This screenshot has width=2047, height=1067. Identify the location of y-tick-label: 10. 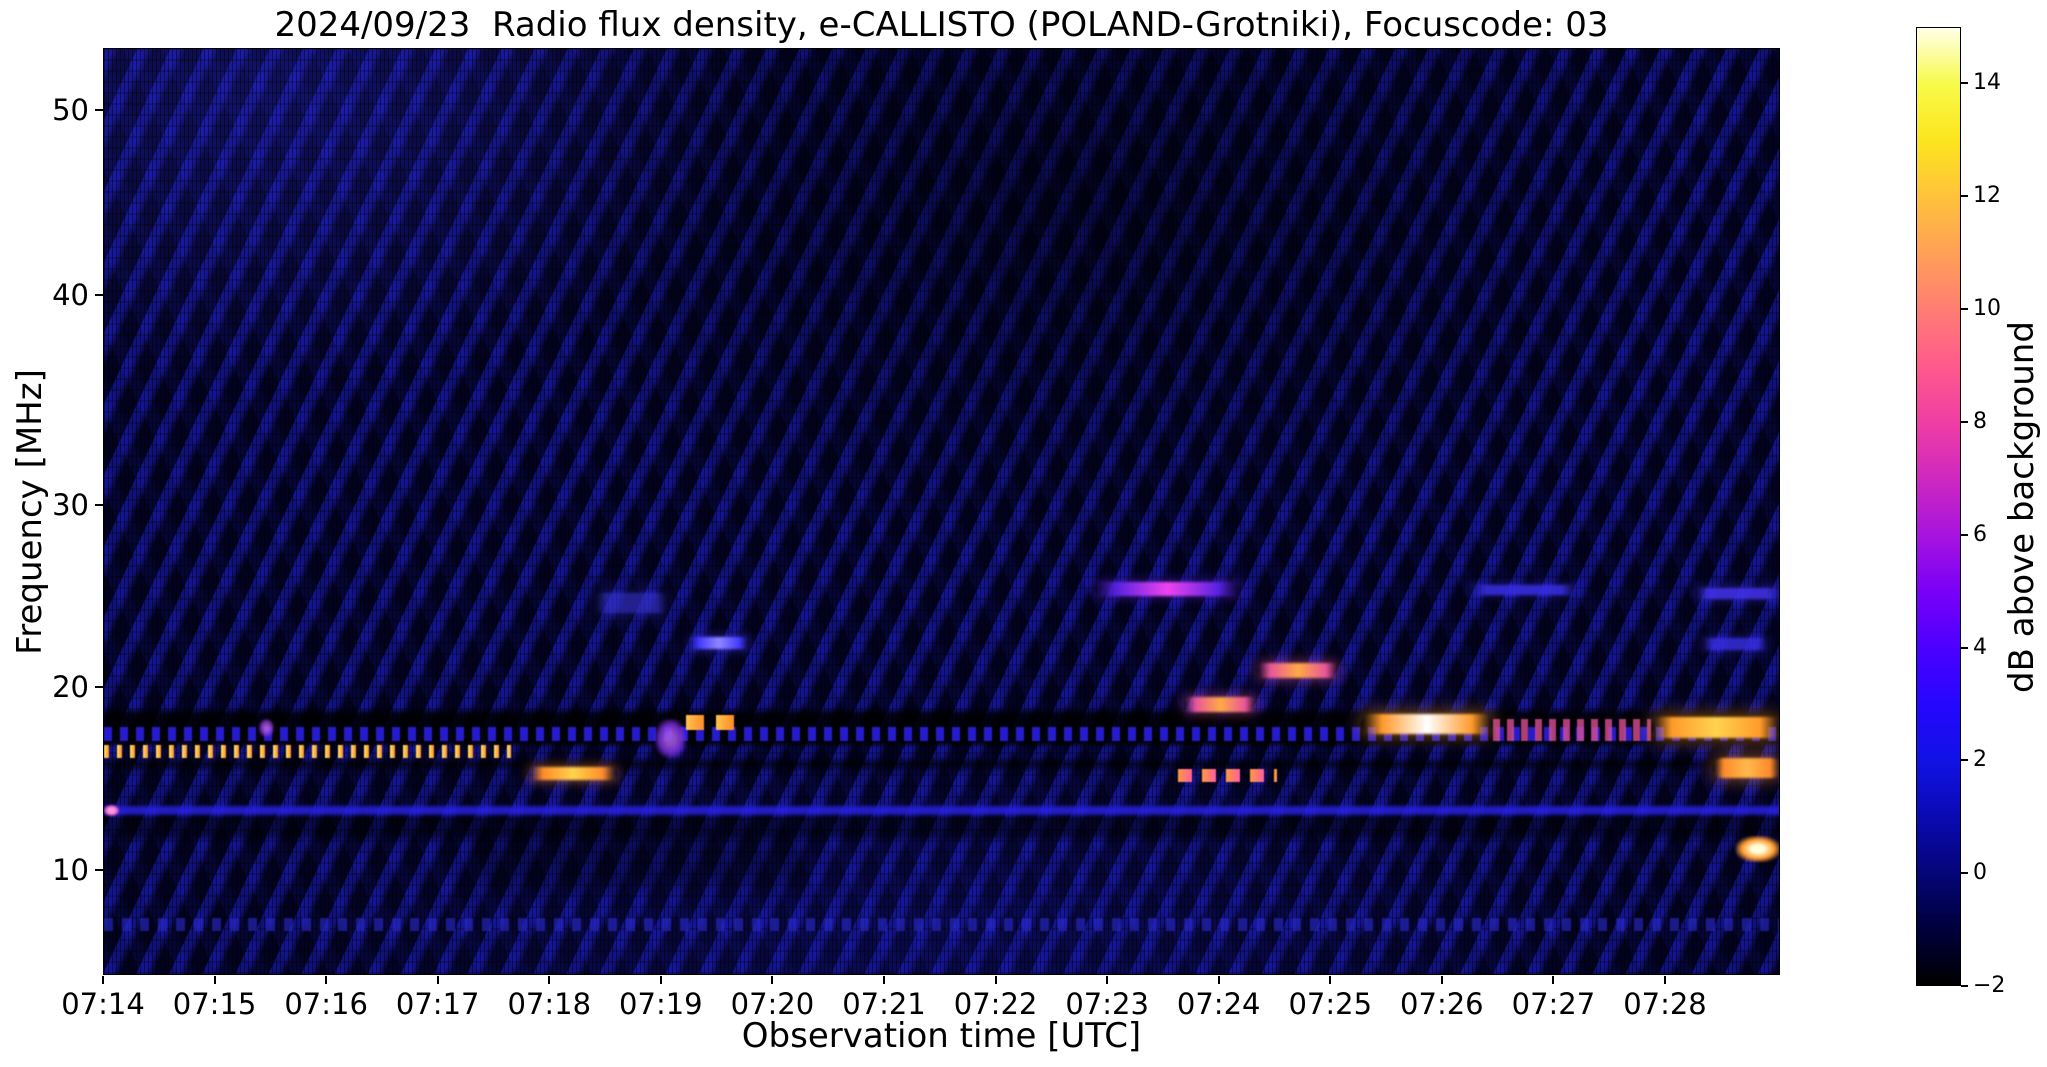
(70, 870).